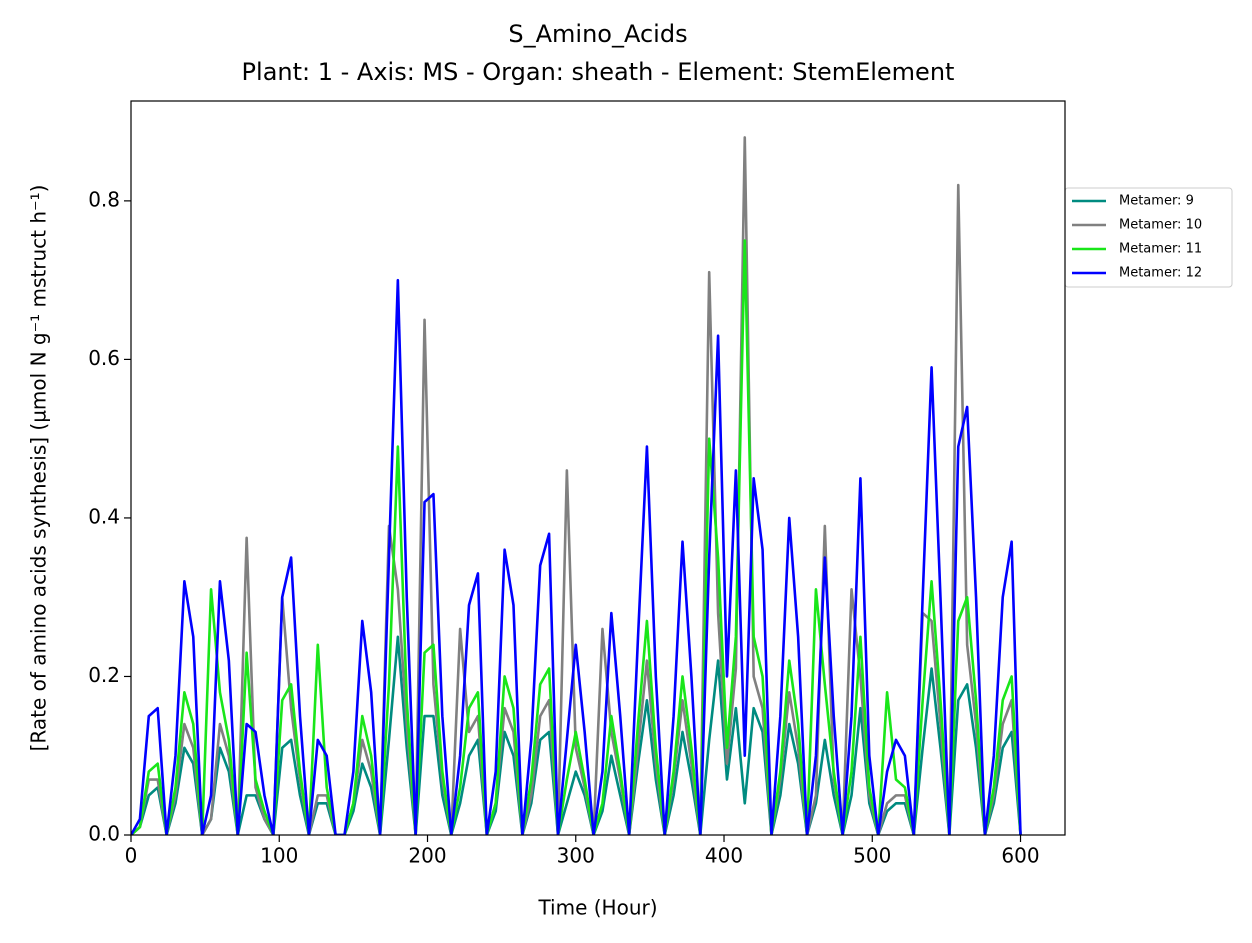 The image size is (1252, 943). Describe the element at coordinates (104, 199) in the screenshot. I see `y-tick-label: 0.8` at that location.